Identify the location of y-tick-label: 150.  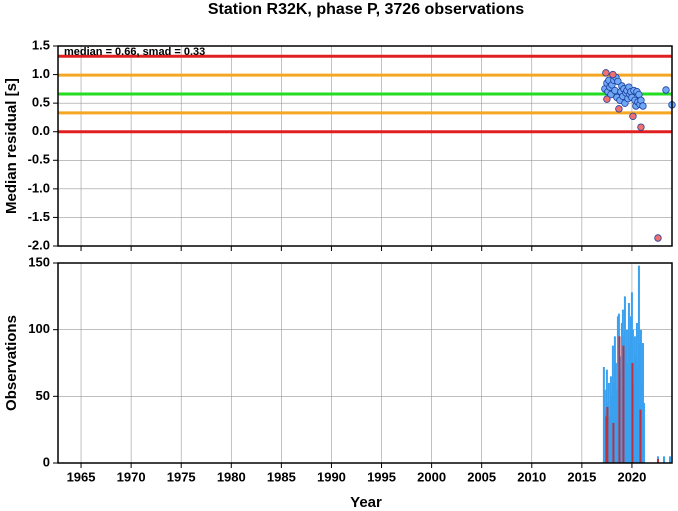
(39, 261).